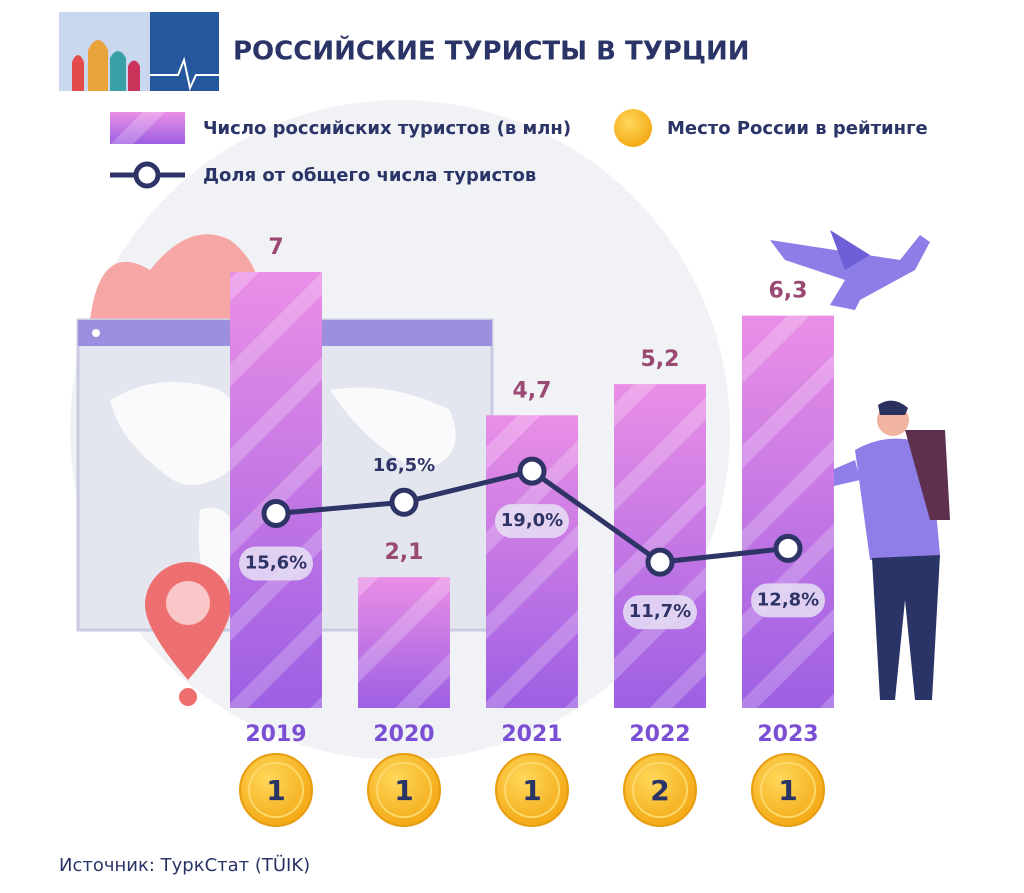 The height and width of the screenshot is (893, 1024). Describe the element at coordinates (787, 734) in the screenshot. I see `x-tick-label: 2023` at that location.